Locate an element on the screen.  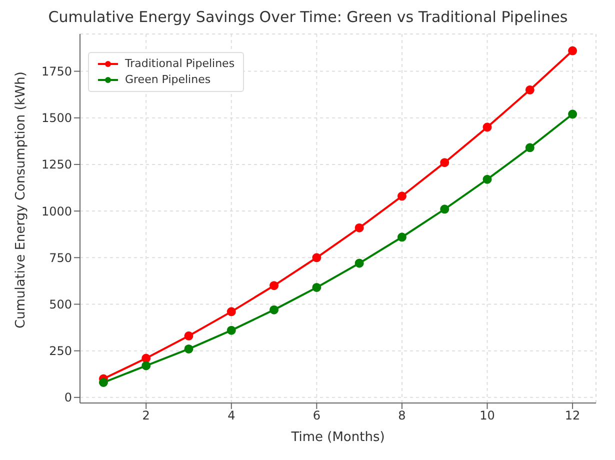
y-tick-label: 0 is located at coordinates (68, 397).